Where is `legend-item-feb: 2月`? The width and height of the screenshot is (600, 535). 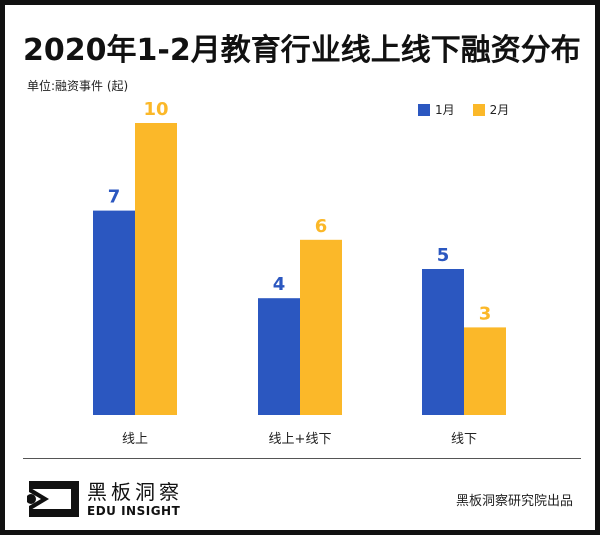
legend-item-feb: 2月 is located at coordinates (491, 109).